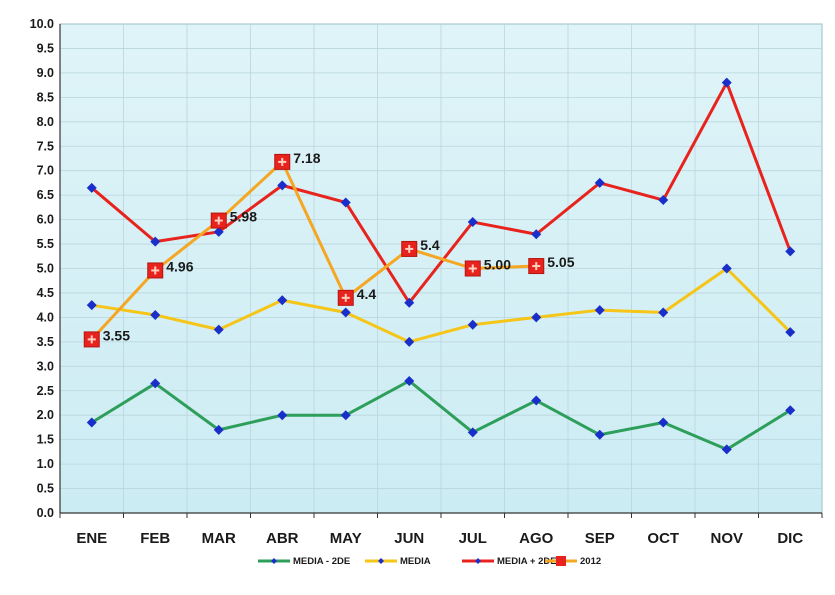  Describe the element at coordinates (45, 489) in the screenshot. I see `y-tick-label: 0.5` at that location.